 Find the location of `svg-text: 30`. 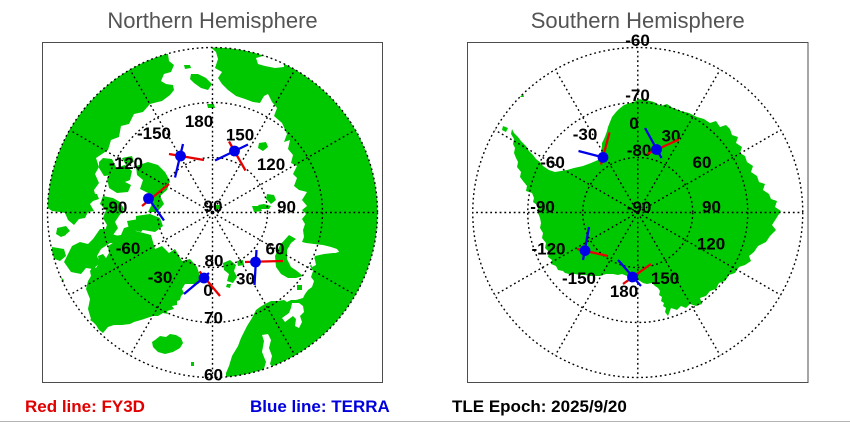

svg-text: 30 is located at coordinates (245, 279).